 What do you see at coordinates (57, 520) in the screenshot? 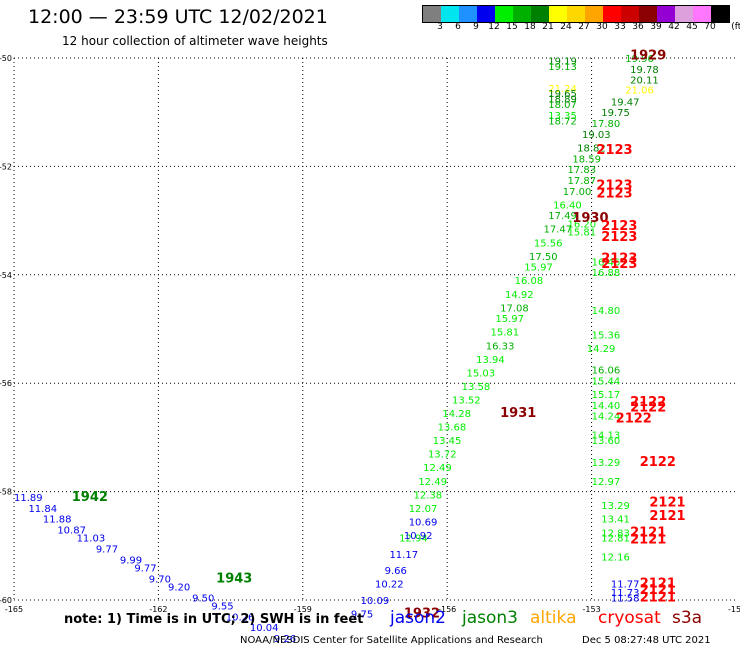
I see `wave-height-value: 11.88` at bounding box center [57, 520].